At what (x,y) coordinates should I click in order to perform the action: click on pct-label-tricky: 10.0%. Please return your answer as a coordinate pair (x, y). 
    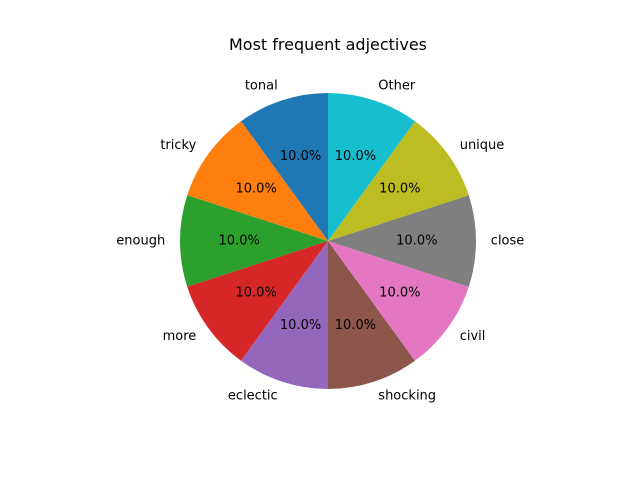
    Looking at the image, I should click on (256, 188).